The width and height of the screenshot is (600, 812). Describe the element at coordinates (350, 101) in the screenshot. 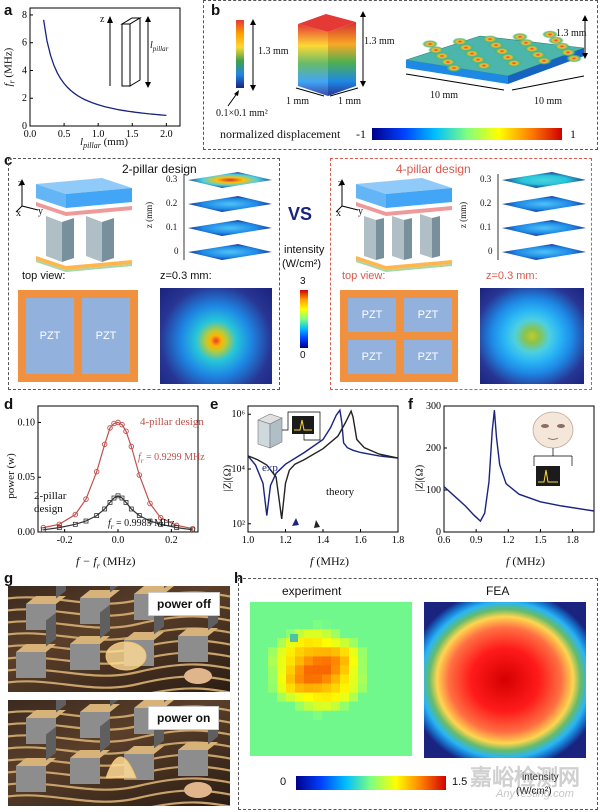

I see `panel-b-dim-1mm-b: 1 mm` at that location.